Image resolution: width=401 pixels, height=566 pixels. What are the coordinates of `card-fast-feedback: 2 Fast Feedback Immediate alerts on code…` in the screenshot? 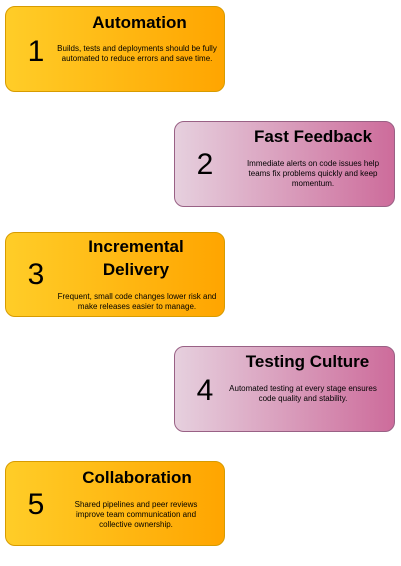 It's located at (284, 164).